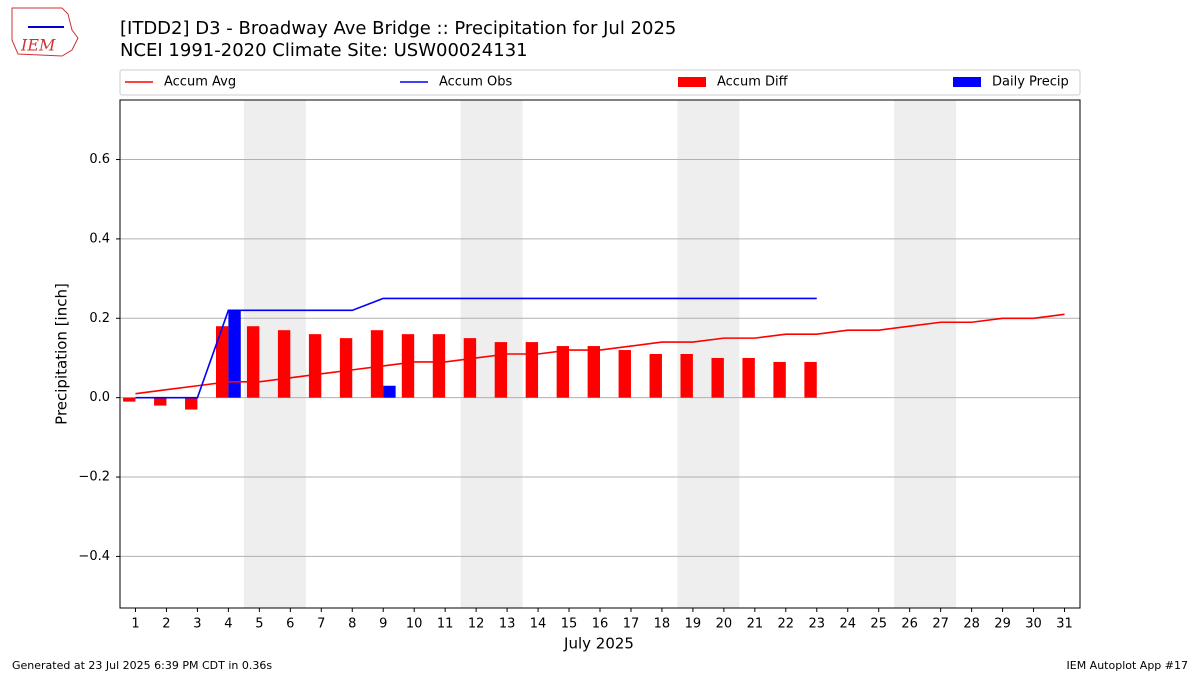 The image size is (1200, 675). I want to click on x-tick-label: 21, so click(755, 624).